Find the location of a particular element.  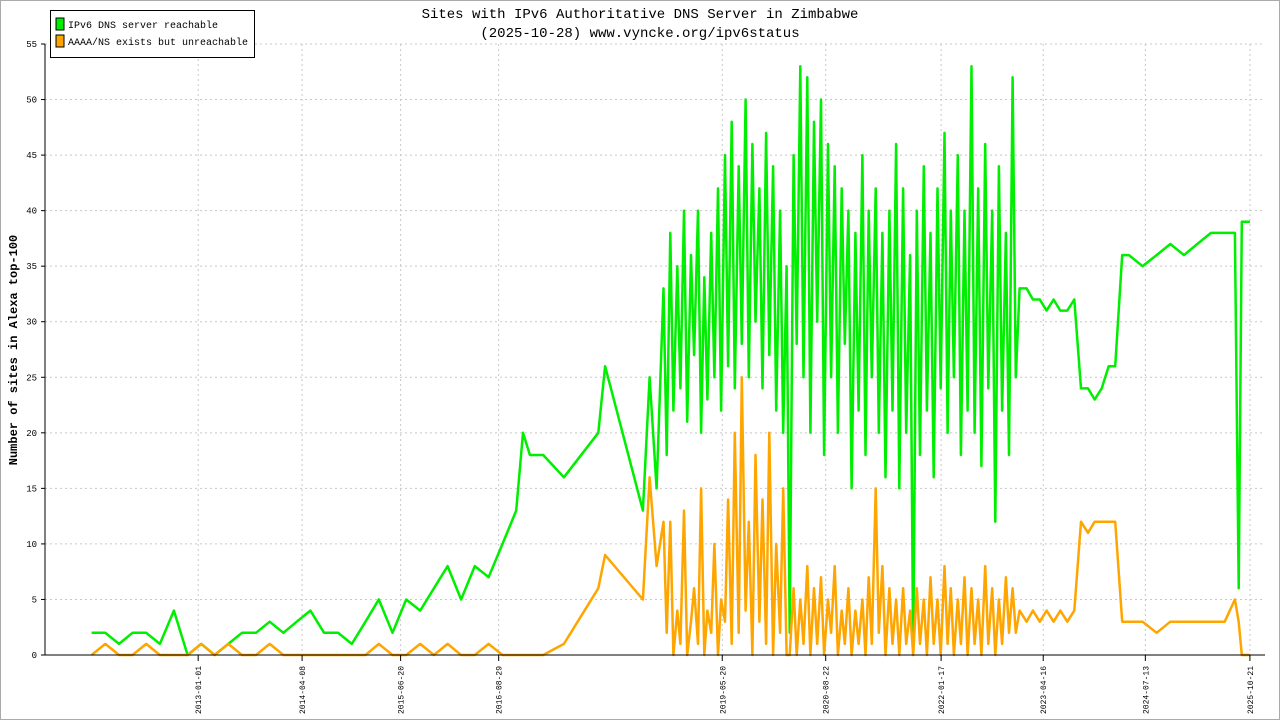

legend-box is located at coordinates (152, 34).